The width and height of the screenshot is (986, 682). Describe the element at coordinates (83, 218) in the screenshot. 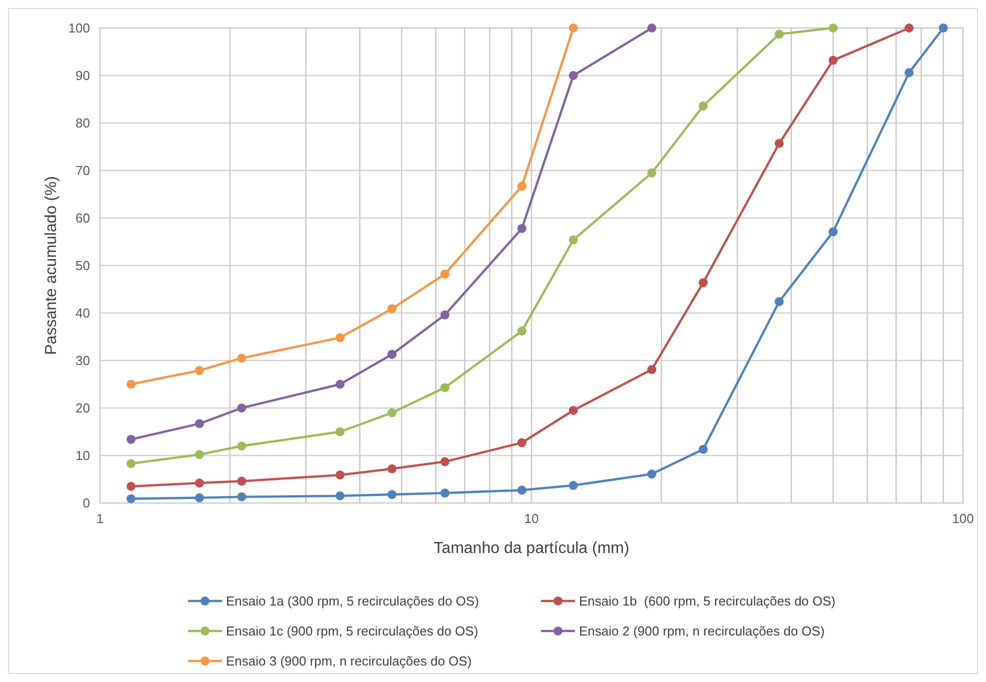

I see `y-tick-label: 60` at that location.